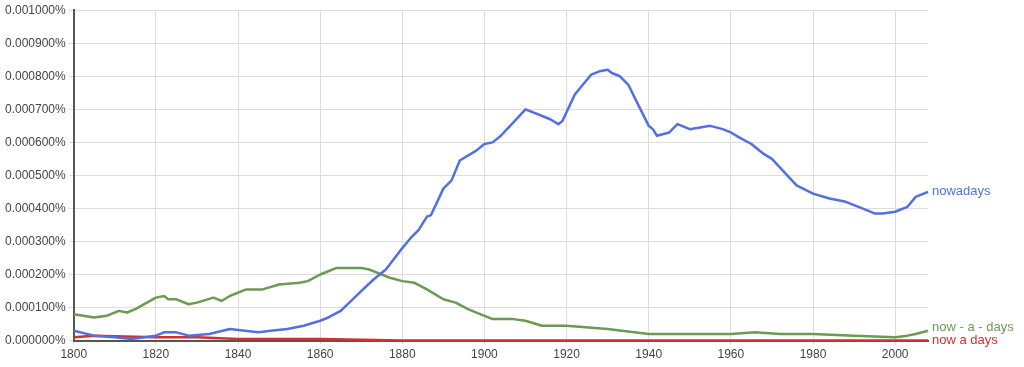  I want to click on x-tick-label: 1900, so click(485, 354).